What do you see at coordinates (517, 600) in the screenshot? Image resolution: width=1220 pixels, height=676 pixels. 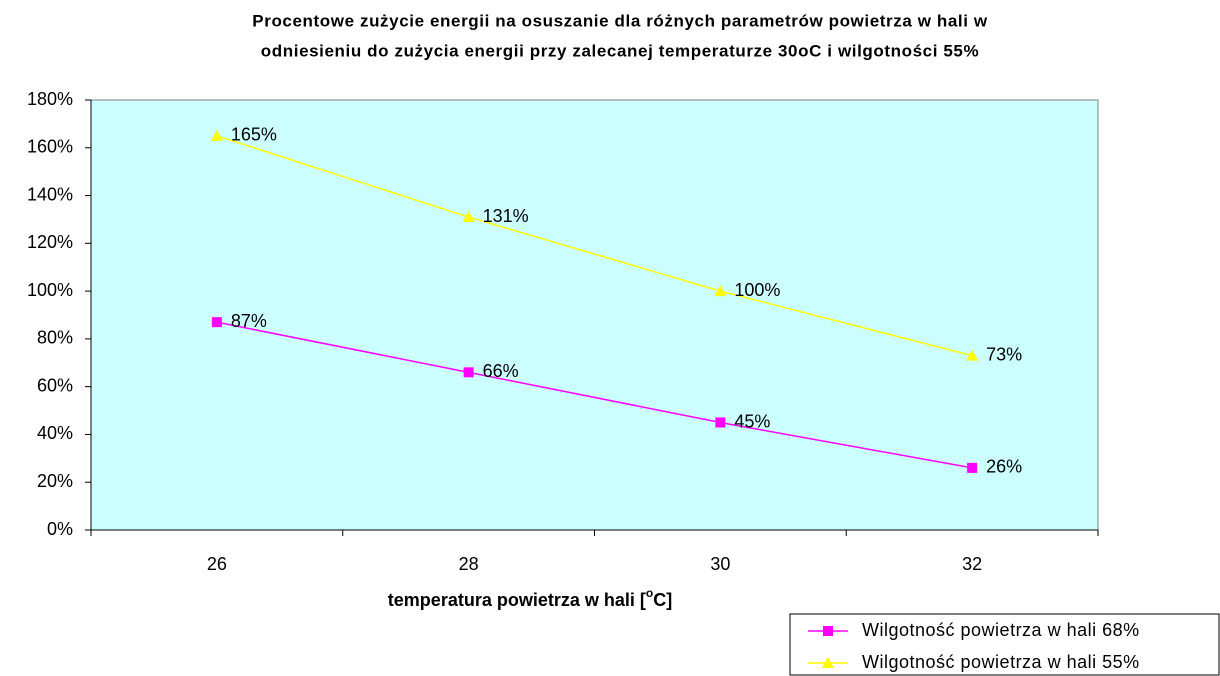 I see `x-axis-label-part: temperatura powietrza w hali [` at bounding box center [517, 600].